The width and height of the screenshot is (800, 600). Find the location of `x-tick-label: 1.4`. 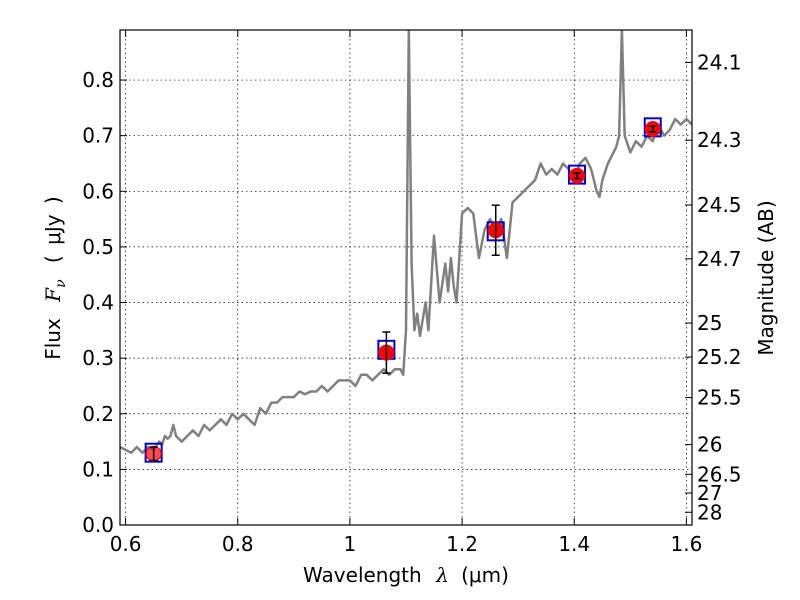

x-tick-label: 1.4 is located at coordinates (574, 544).